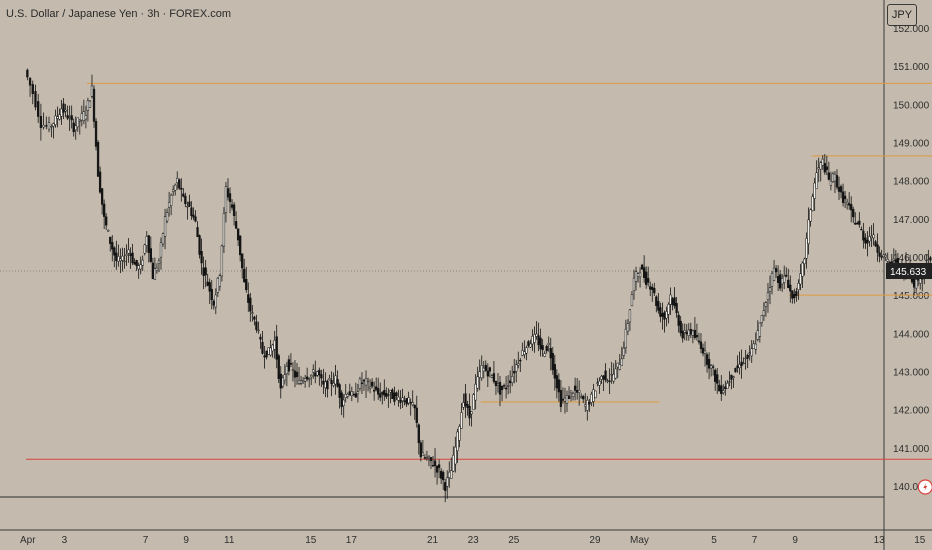  What do you see at coordinates (925, 487) in the screenshot?
I see `lightning-glyph` at bounding box center [925, 487].